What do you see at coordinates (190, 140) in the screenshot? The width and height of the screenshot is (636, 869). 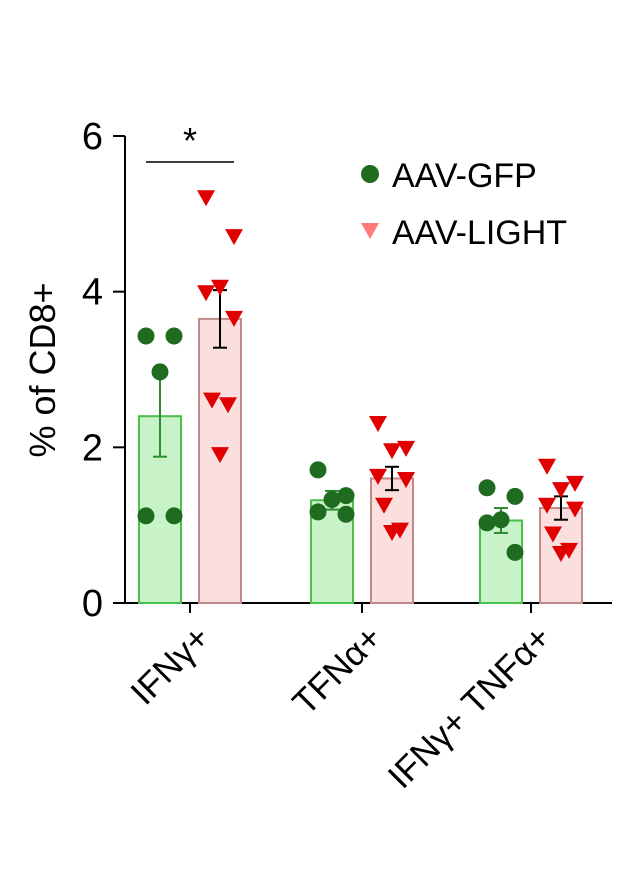 I see `significance-star: *` at bounding box center [190, 140].